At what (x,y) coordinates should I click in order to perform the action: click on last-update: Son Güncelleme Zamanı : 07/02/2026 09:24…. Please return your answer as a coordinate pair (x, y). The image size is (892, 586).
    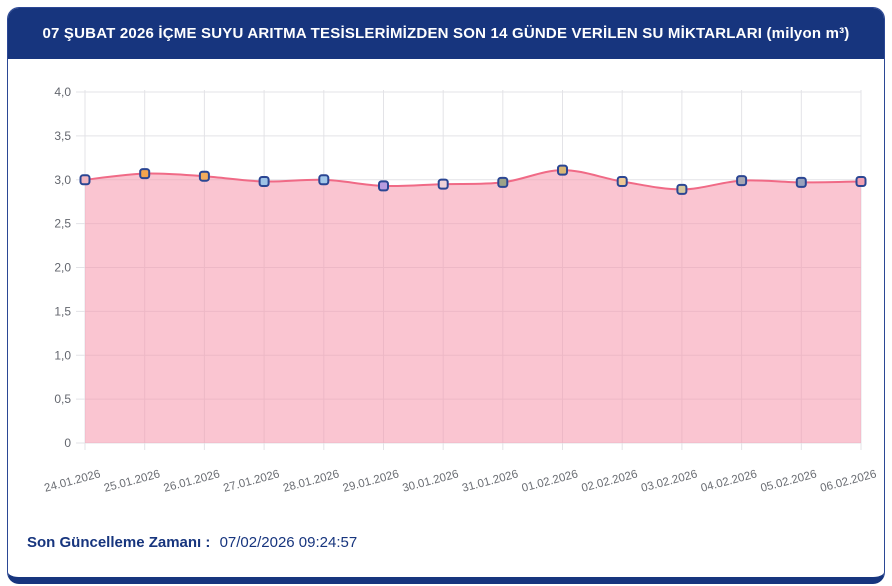
    Looking at the image, I should click on (192, 542).